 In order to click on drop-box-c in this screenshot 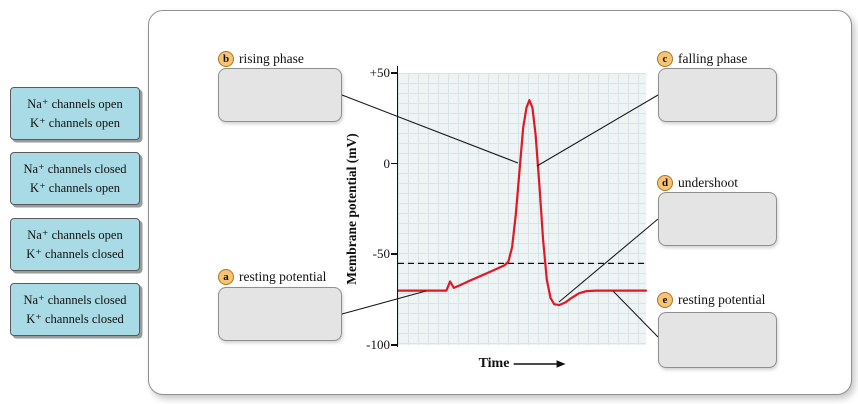, I will do `click(717, 95)`.